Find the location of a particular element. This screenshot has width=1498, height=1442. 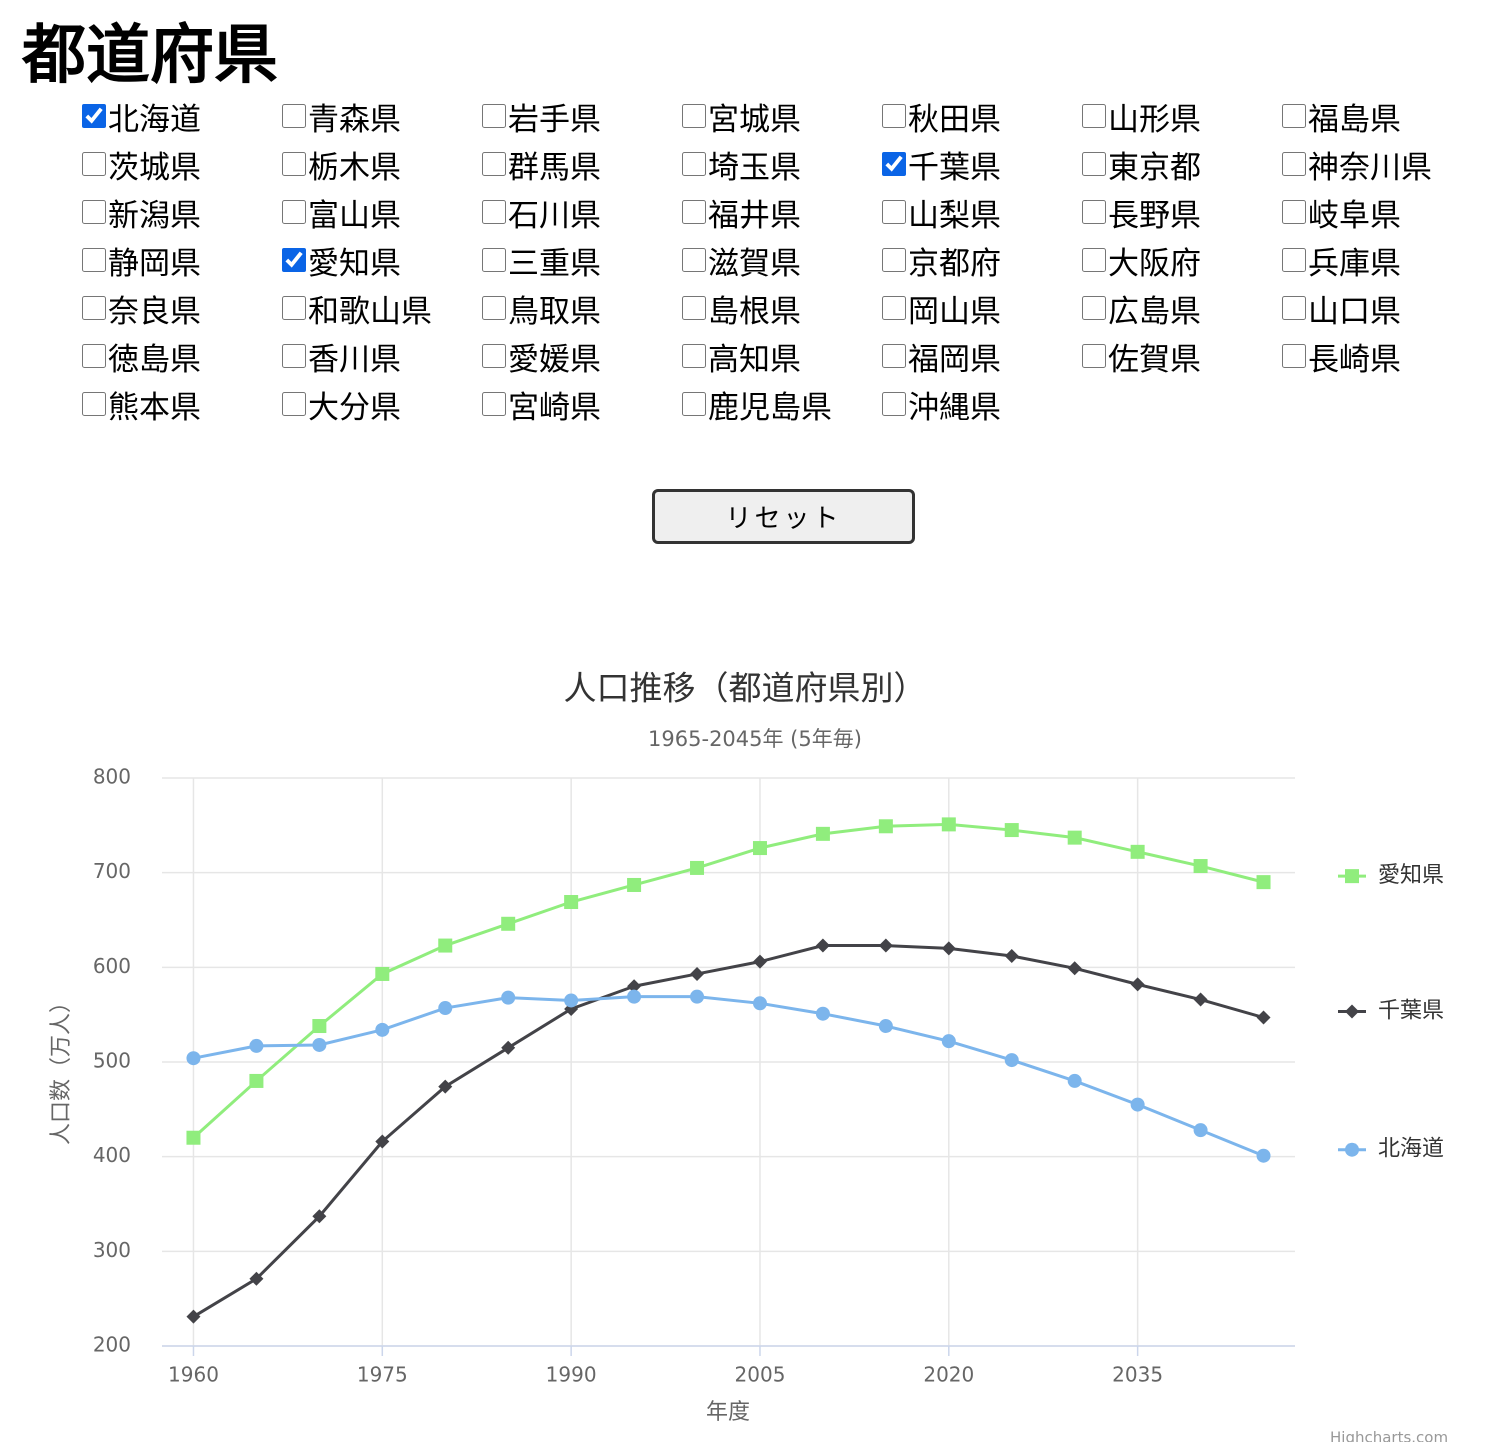

prefecture-option: 北海道 is located at coordinates (180, 116).